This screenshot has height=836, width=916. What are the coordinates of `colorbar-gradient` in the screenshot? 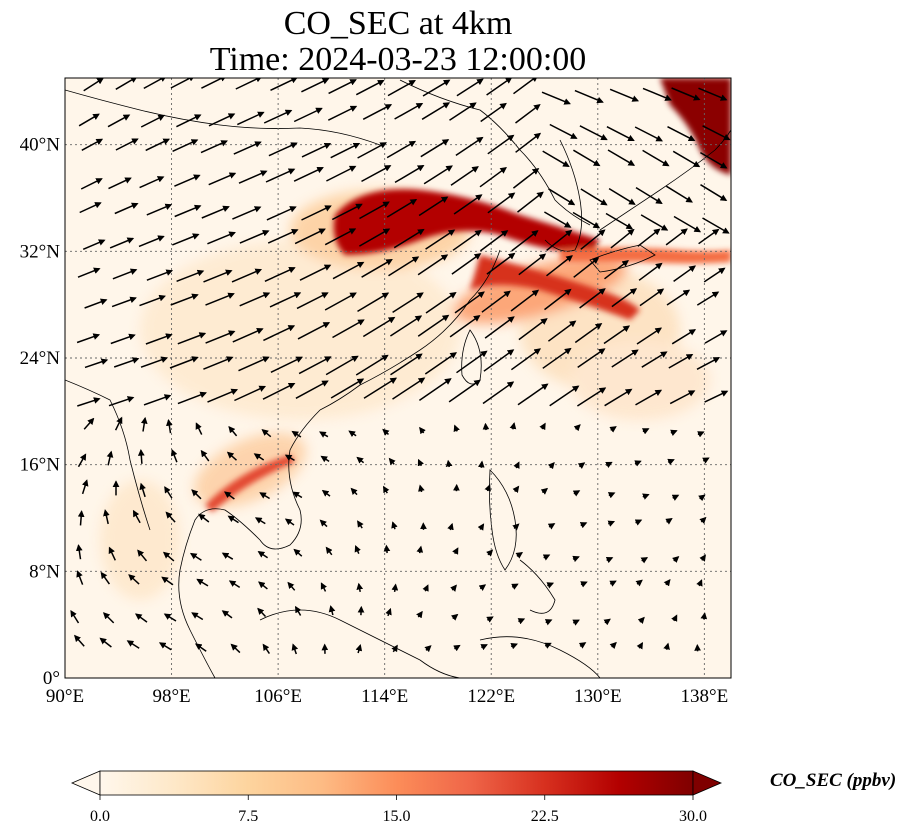 It's located at (396, 783).